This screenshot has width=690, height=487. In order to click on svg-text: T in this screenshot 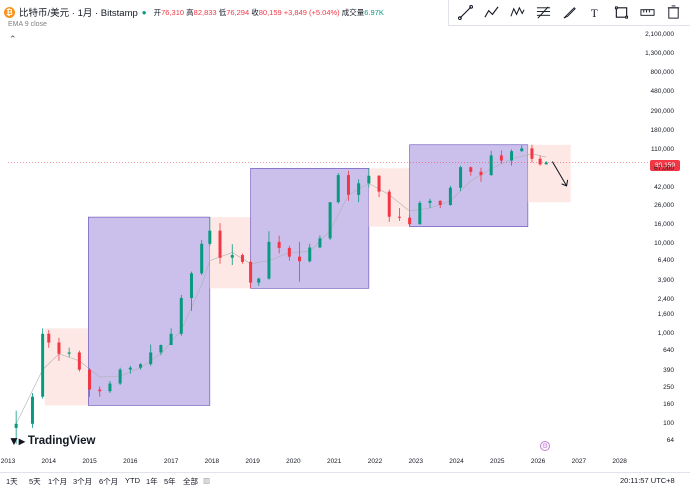, I will do `click(594, 14)`.